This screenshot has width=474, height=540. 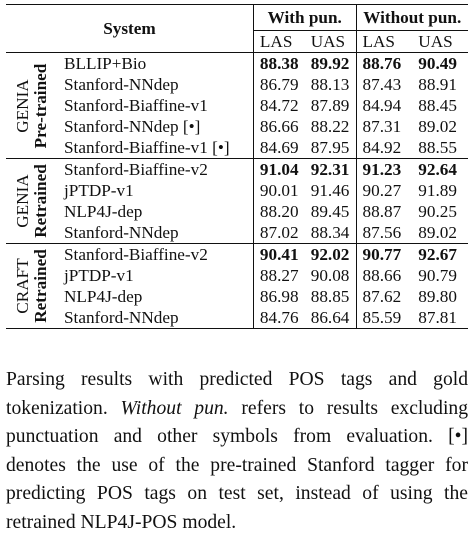 I want to click on w-uas-value: 91.46, so click(x=330, y=190).